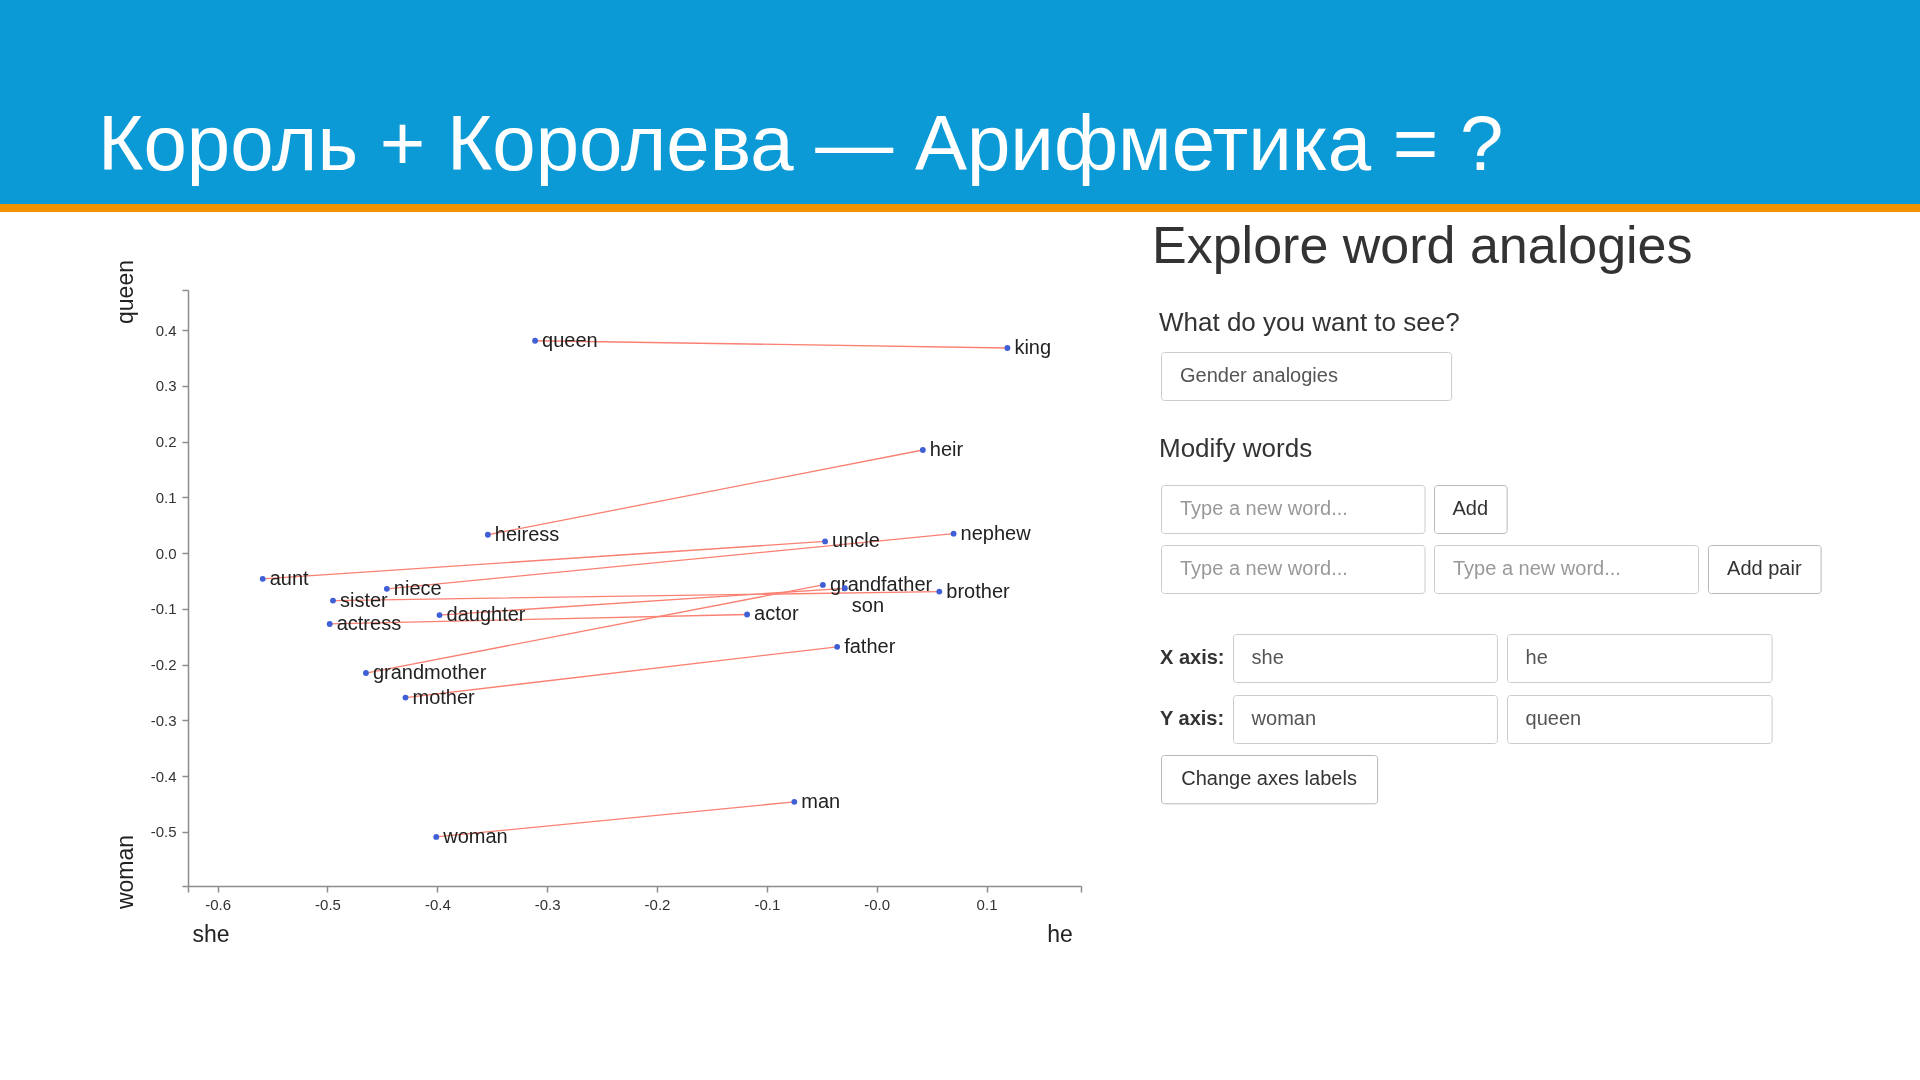  Describe the element at coordinates (946, 449) in the screenshot. I see `annotation: heir` at that location.